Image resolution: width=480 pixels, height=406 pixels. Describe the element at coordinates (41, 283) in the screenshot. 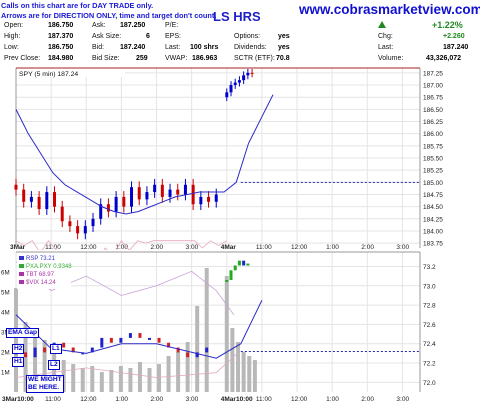

I see `indicator-legend-label: $VIX 14.24` at that location.